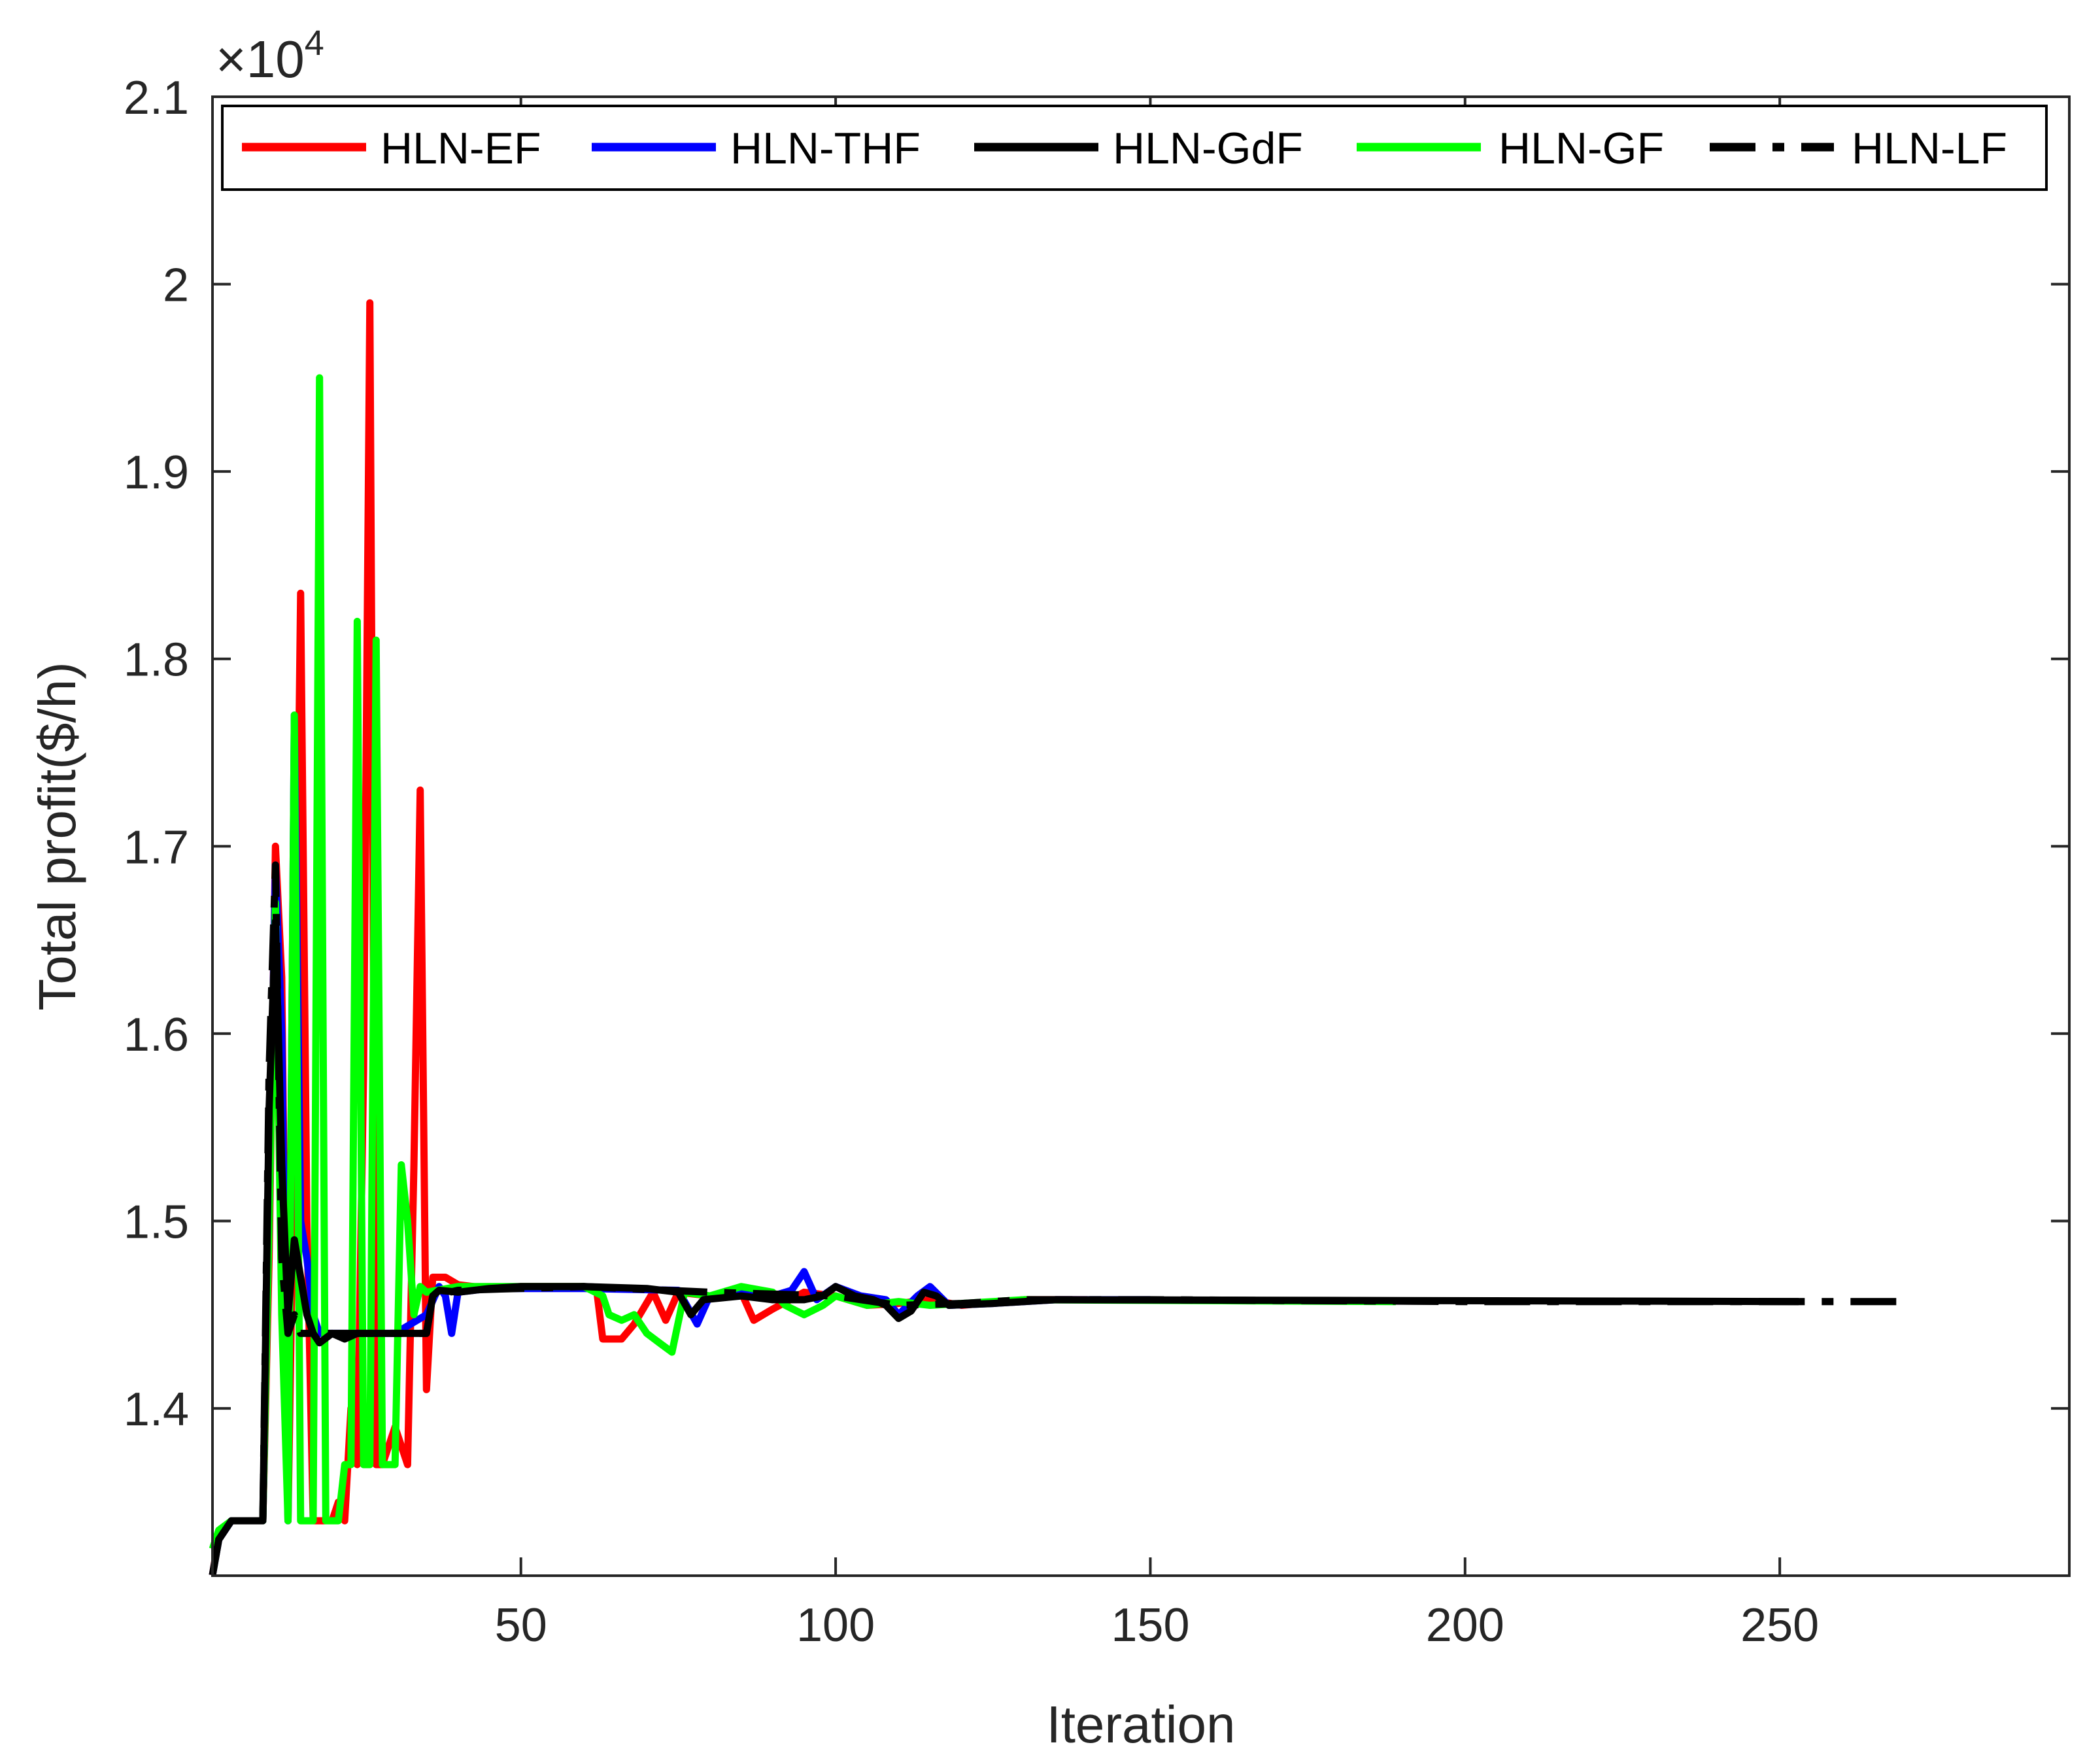 The image size is (2085, 1764). What do you see at coordinates (1779, 1625) in the screenshot?
I see `x-tick-label: 250` at bounding box center [1779, 1625].